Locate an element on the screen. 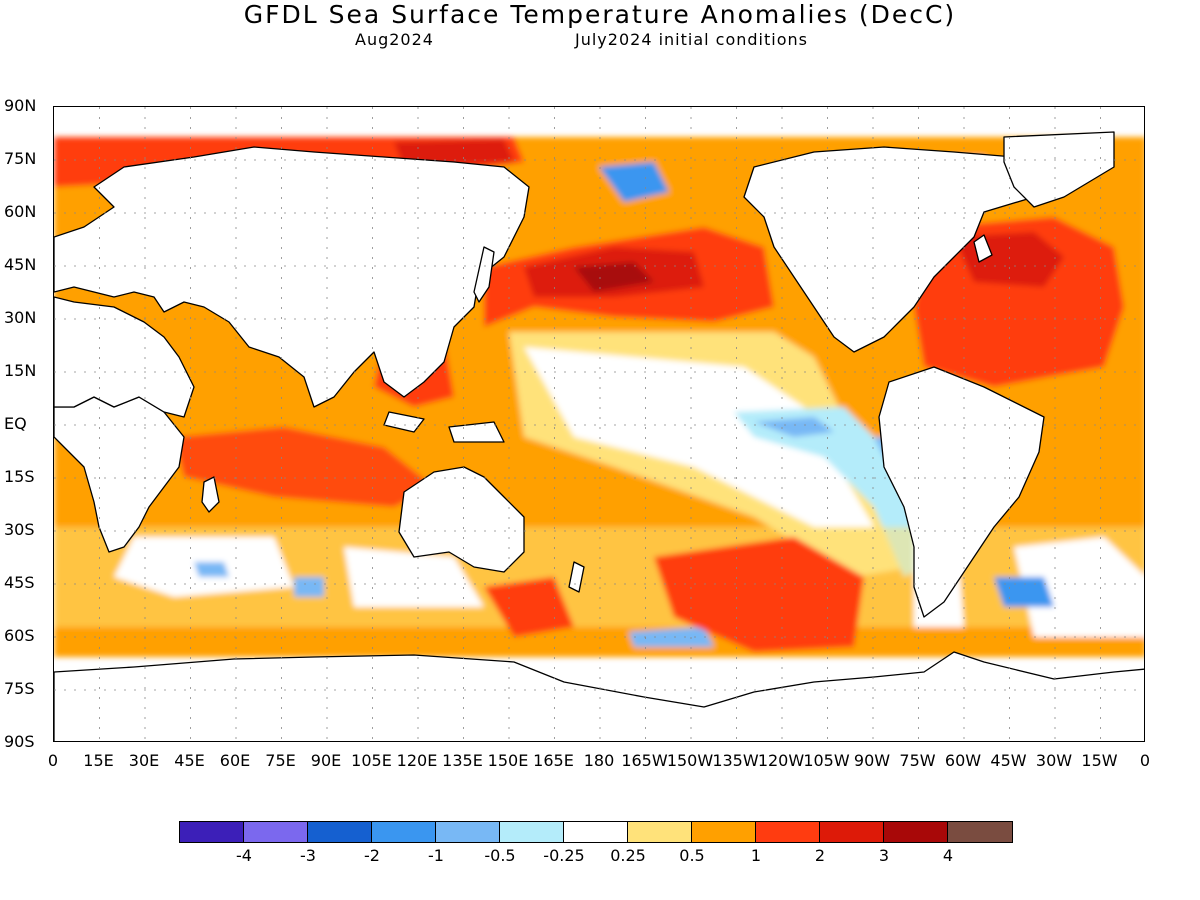  lon-tick-label: 45W is located at coordinates (1008, 760).